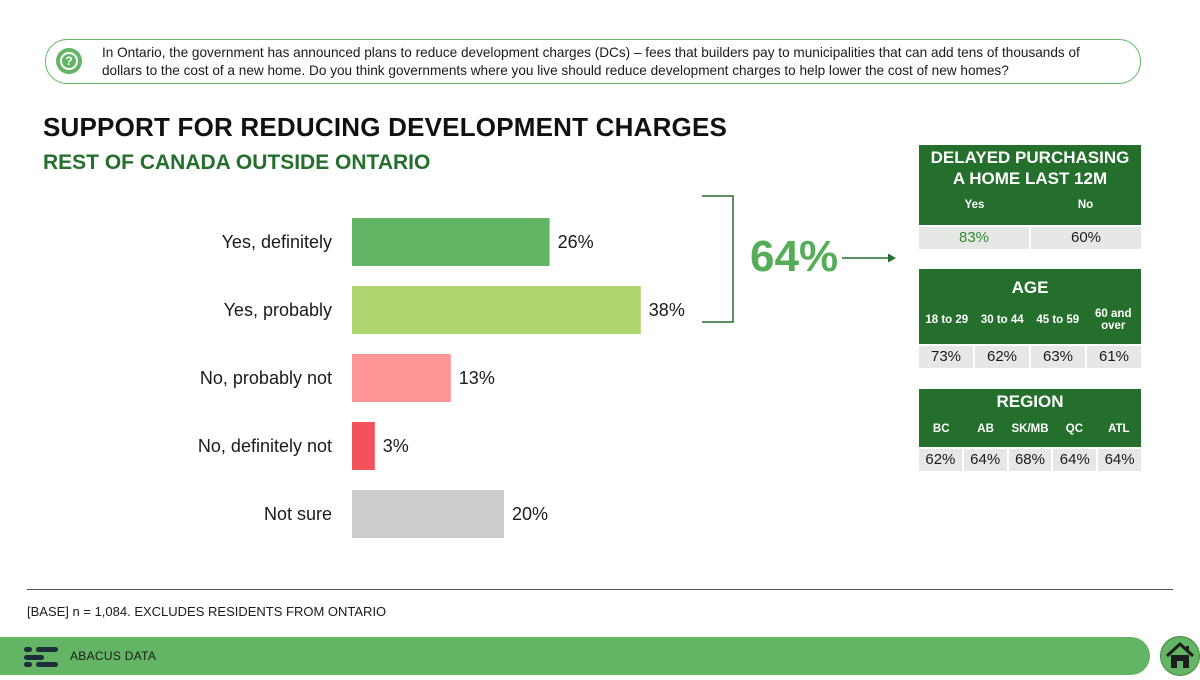 This screenshot has width=1200, height=680. Describe the element at coordinates (974, 237) in the screenshot. I see `value-cell: 83%` at that location.